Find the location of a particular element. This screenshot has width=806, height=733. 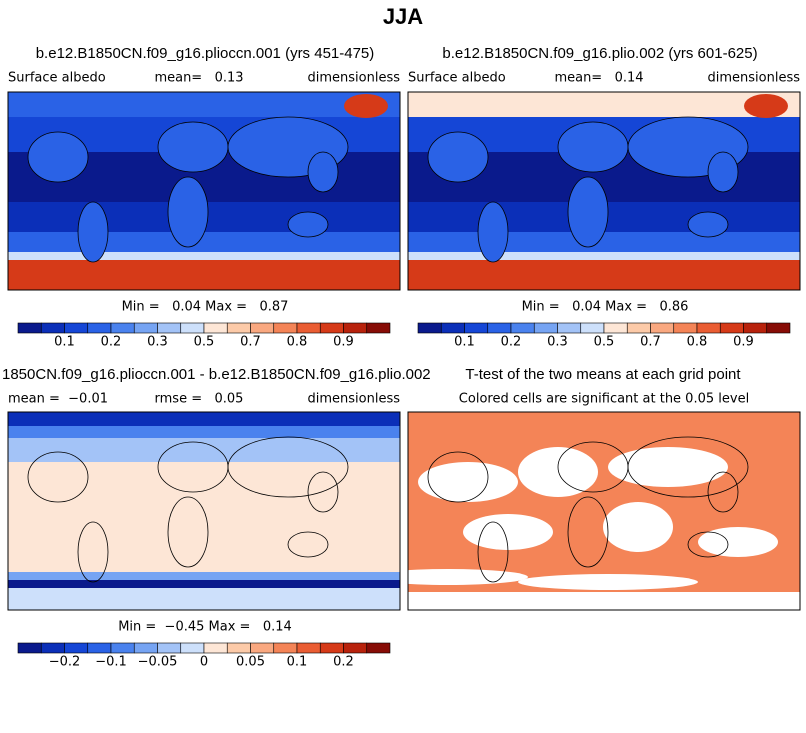

panel-left-label: Surface albedo is located at coordinates (457, 78).